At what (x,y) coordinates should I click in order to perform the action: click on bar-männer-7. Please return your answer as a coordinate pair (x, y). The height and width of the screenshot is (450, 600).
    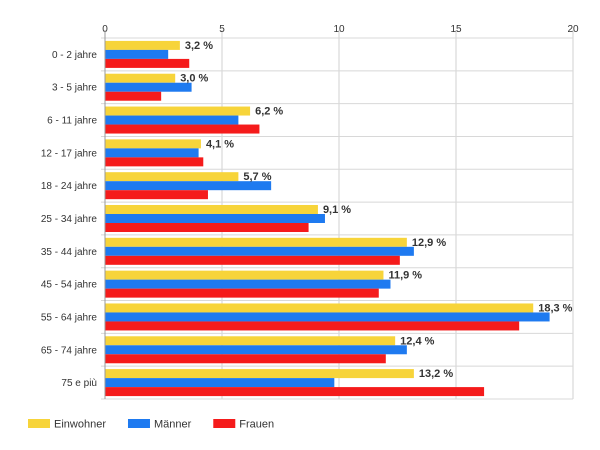
    Looking at the image, I should click on (248, 284).